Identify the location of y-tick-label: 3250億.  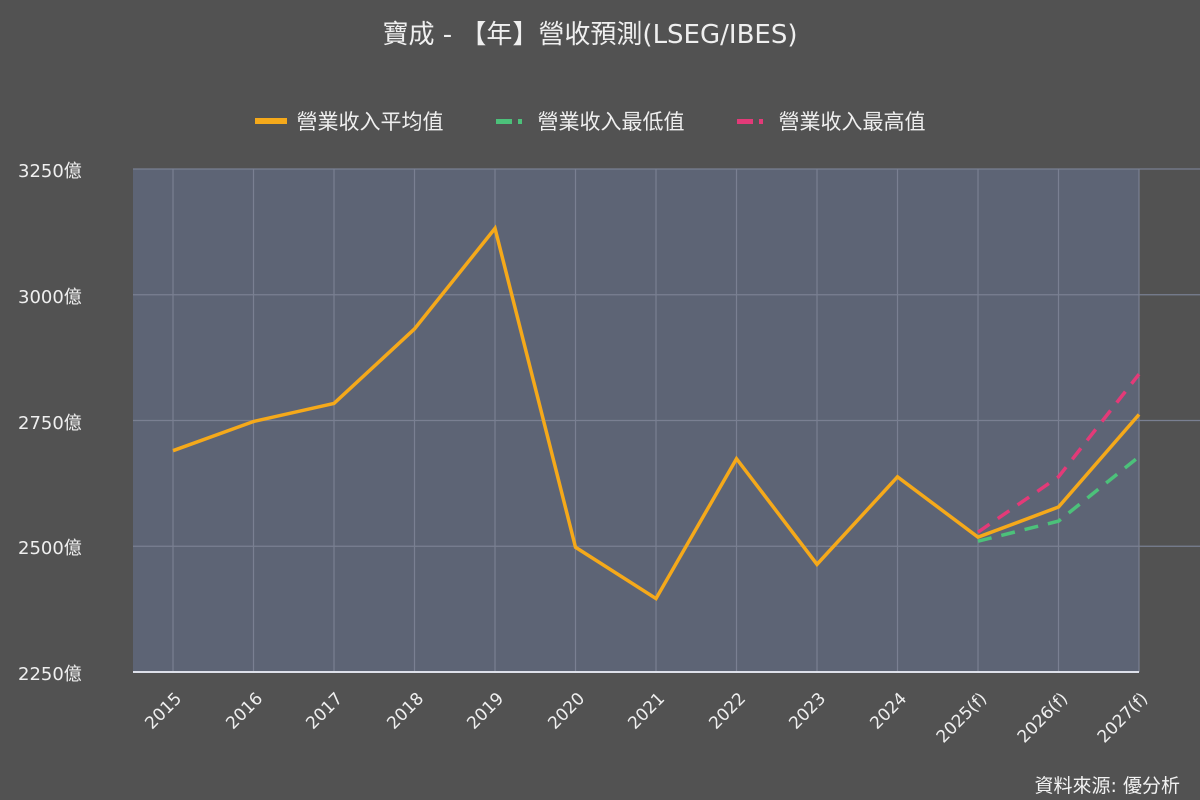
(50, 171).